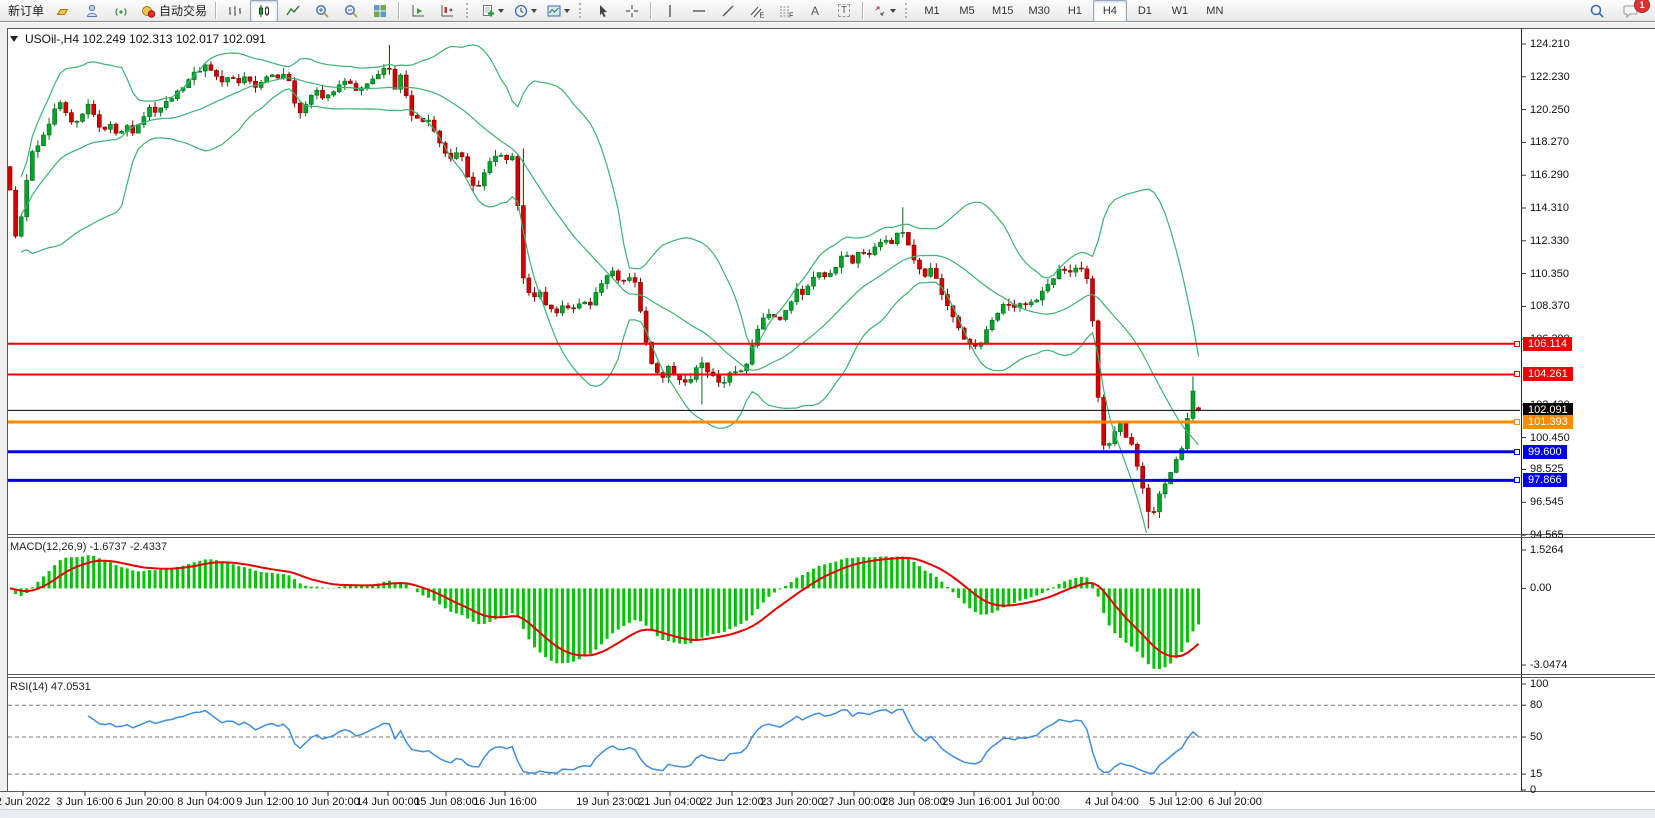 The image size is (1655, 818). Describe the element at coordinates (89, 547) in the screenshot. I see `macd-label: MACD(12,26,9) -1.6737 -2.4337` at that location.